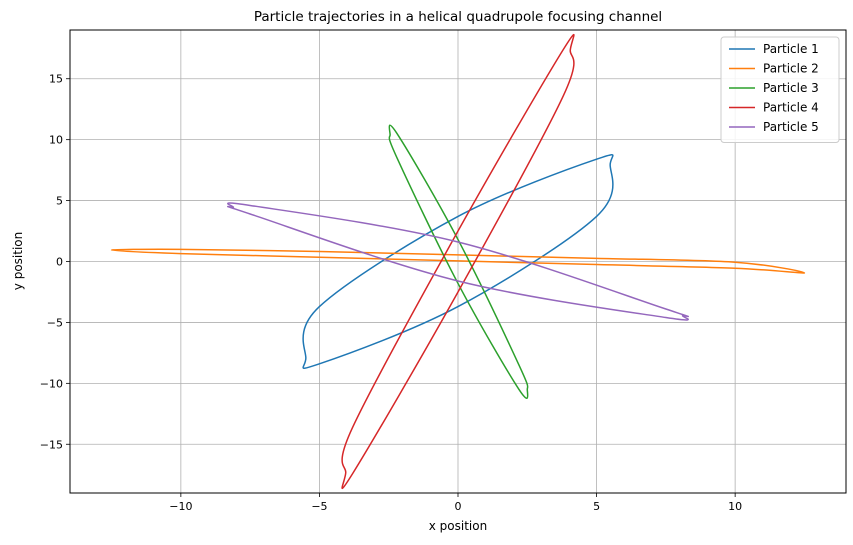  What do you see at coordinates (791, 127) in the screenshot?
I see `legend-label: Particle 5` at bounding box center [791, 127].